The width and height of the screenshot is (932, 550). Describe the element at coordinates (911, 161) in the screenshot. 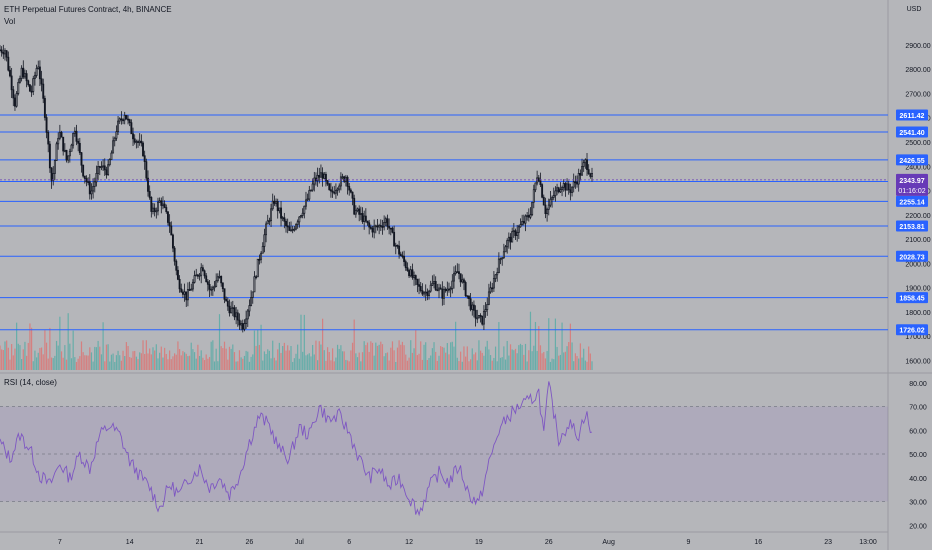

I see `level-badge-label: 2426.55` at that location.